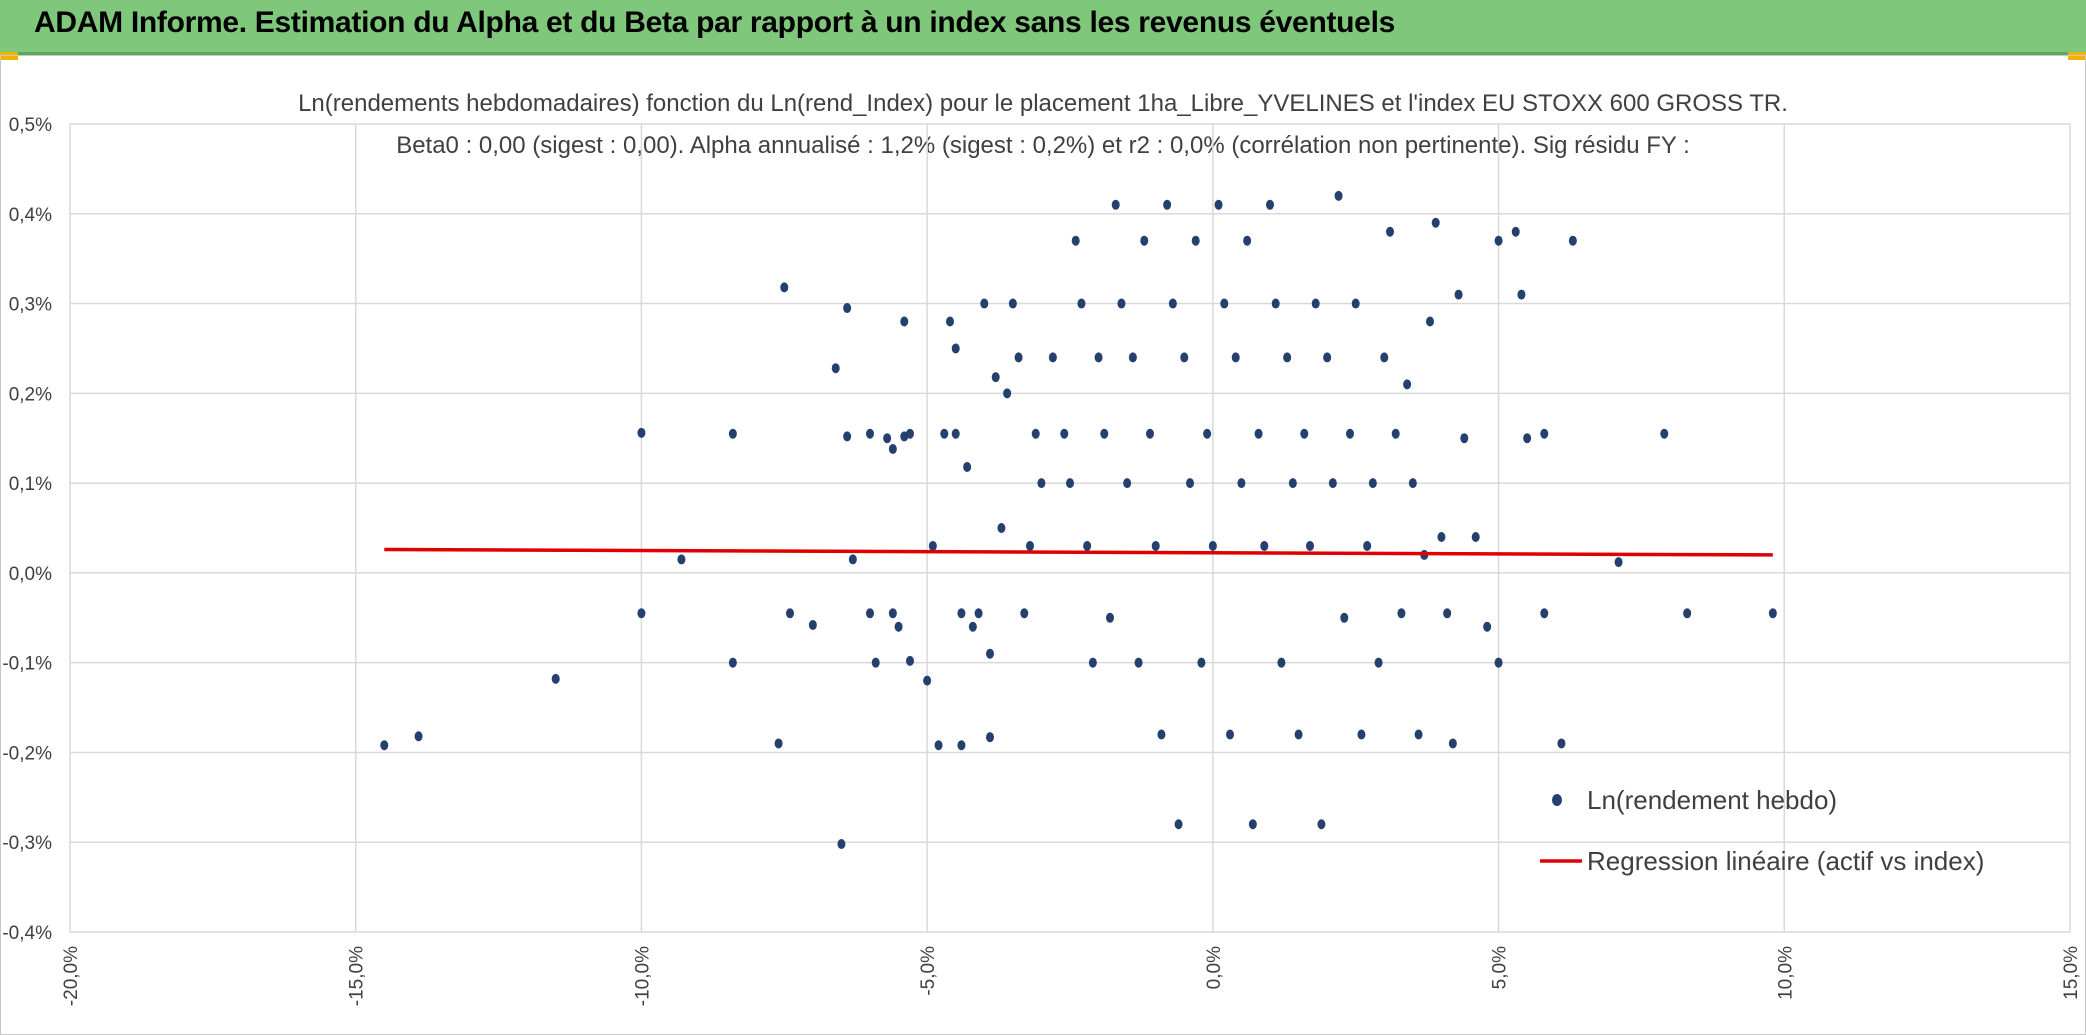 This screenshot has width=2086, height=1035. I want to click on legend-label-points: Ln(rendement hebdo), so click(1712, 800).